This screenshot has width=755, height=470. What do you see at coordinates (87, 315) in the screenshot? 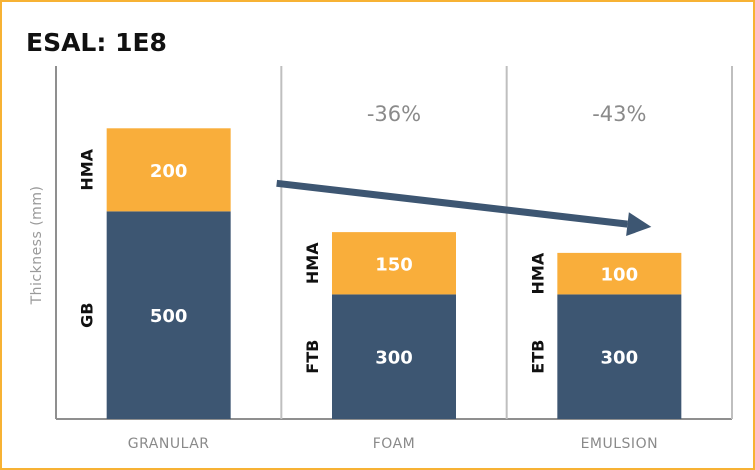
I see `layer-label: GB` at bounding box center [87, 315].